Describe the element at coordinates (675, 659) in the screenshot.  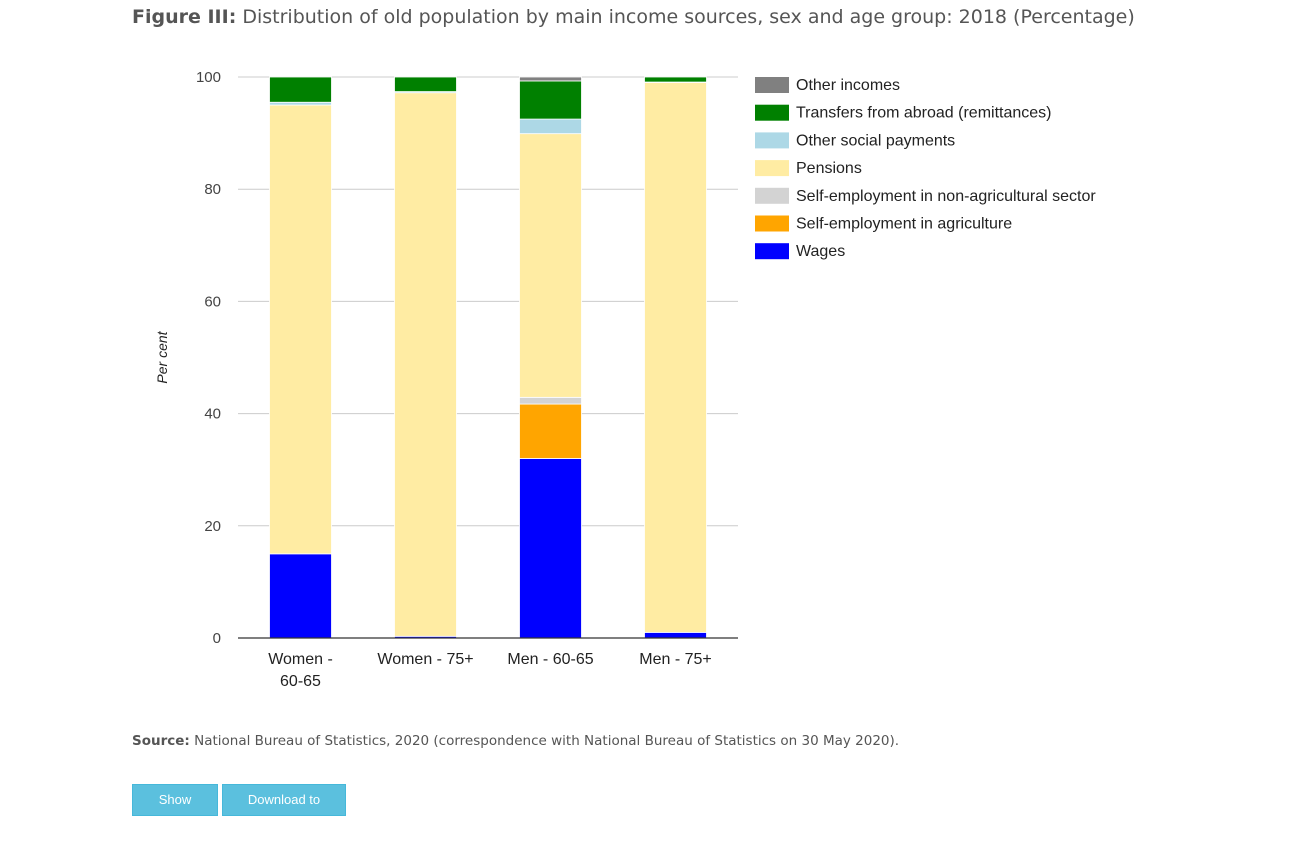
I see `x-tick-label: Men - 75+` at that location.